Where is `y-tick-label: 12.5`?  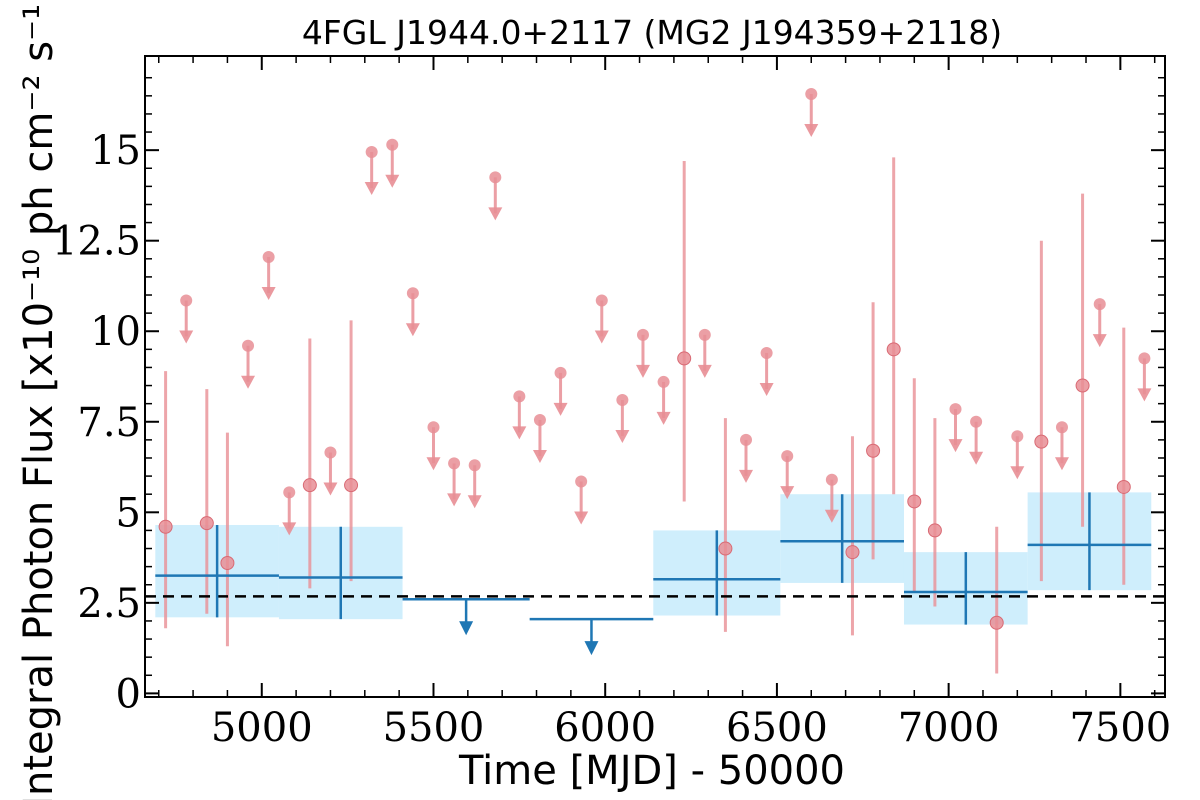 y-tick-label: 12.5 is located at coordinates (96, 242).